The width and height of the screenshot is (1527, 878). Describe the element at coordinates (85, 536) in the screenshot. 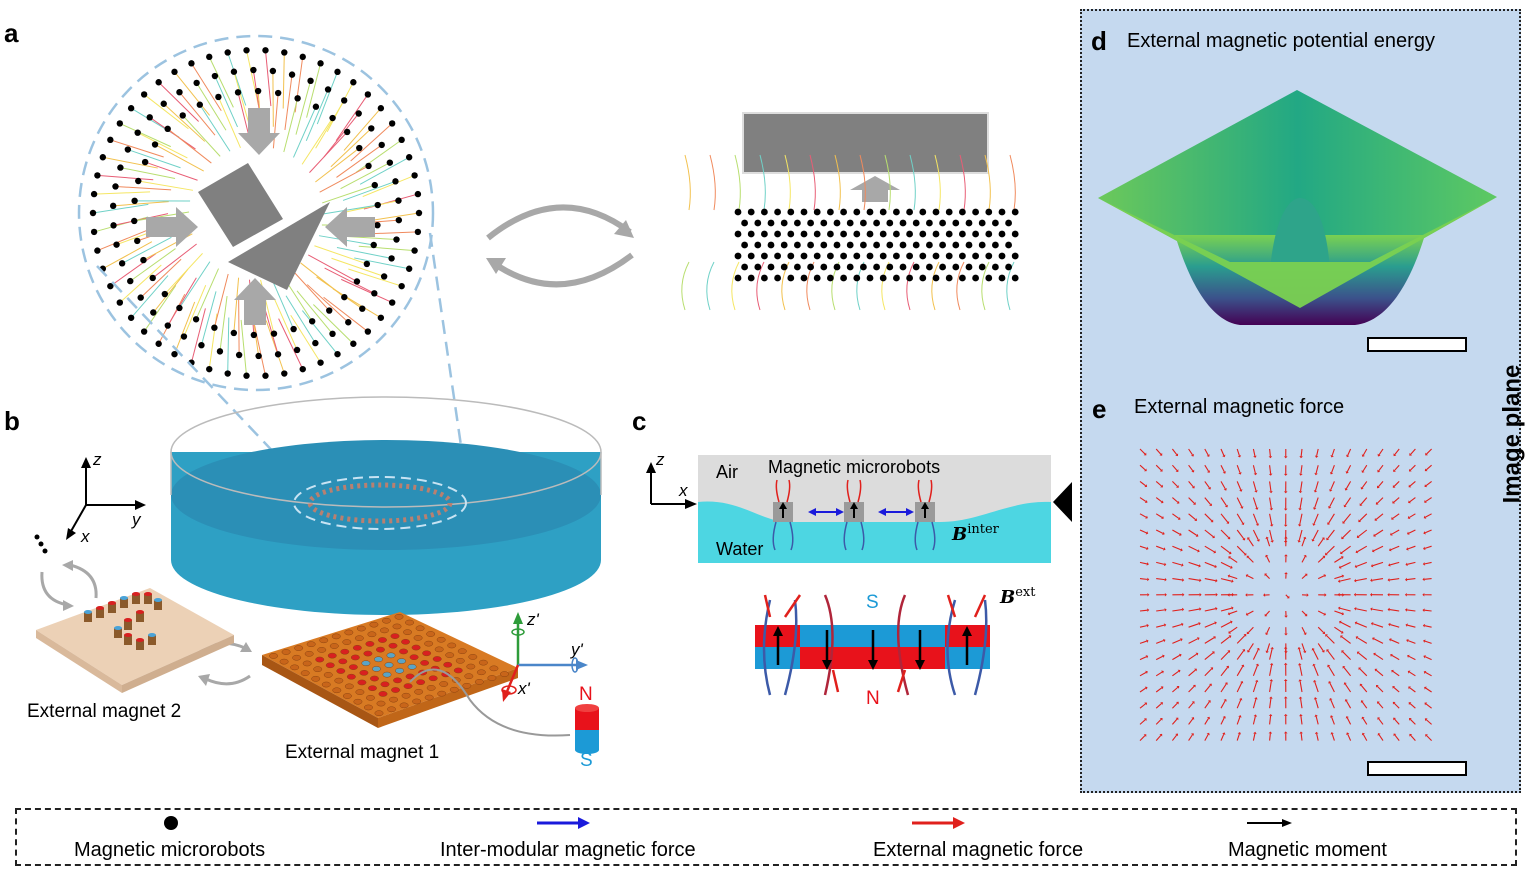

I see `axis-x-label: x` at that location.